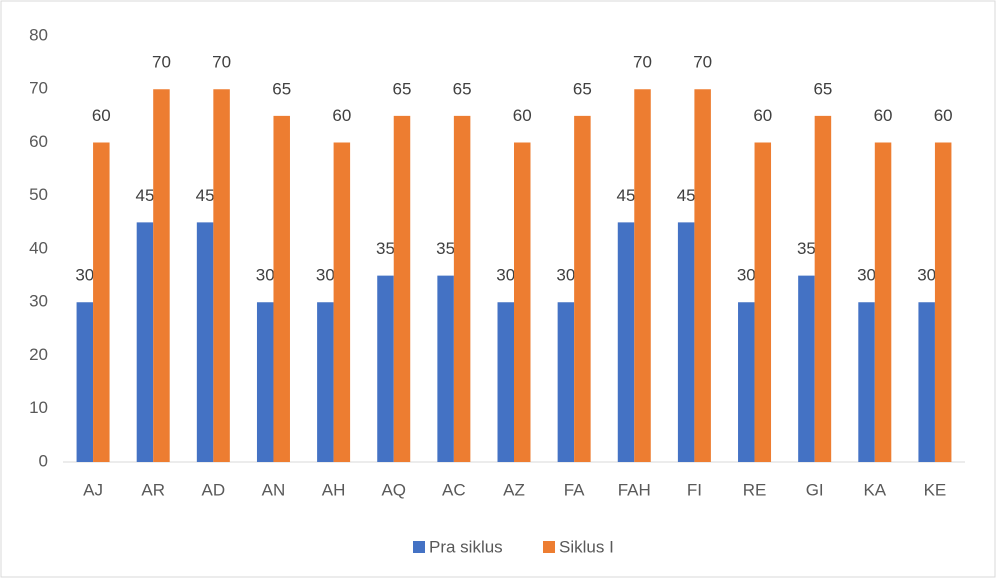  Describe the element at coordinates (214, 489) in the screenshot. I see `x-tick-label: AD` at that location.